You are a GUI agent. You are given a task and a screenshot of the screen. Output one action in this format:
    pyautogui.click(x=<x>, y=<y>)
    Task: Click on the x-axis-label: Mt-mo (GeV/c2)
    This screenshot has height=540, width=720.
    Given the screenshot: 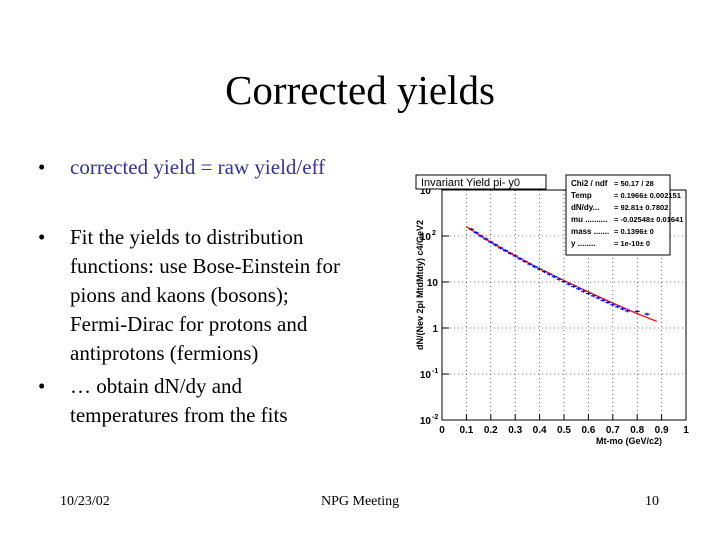 What is the action you would take?
    pyautogui.click(x=629, y=441)
    